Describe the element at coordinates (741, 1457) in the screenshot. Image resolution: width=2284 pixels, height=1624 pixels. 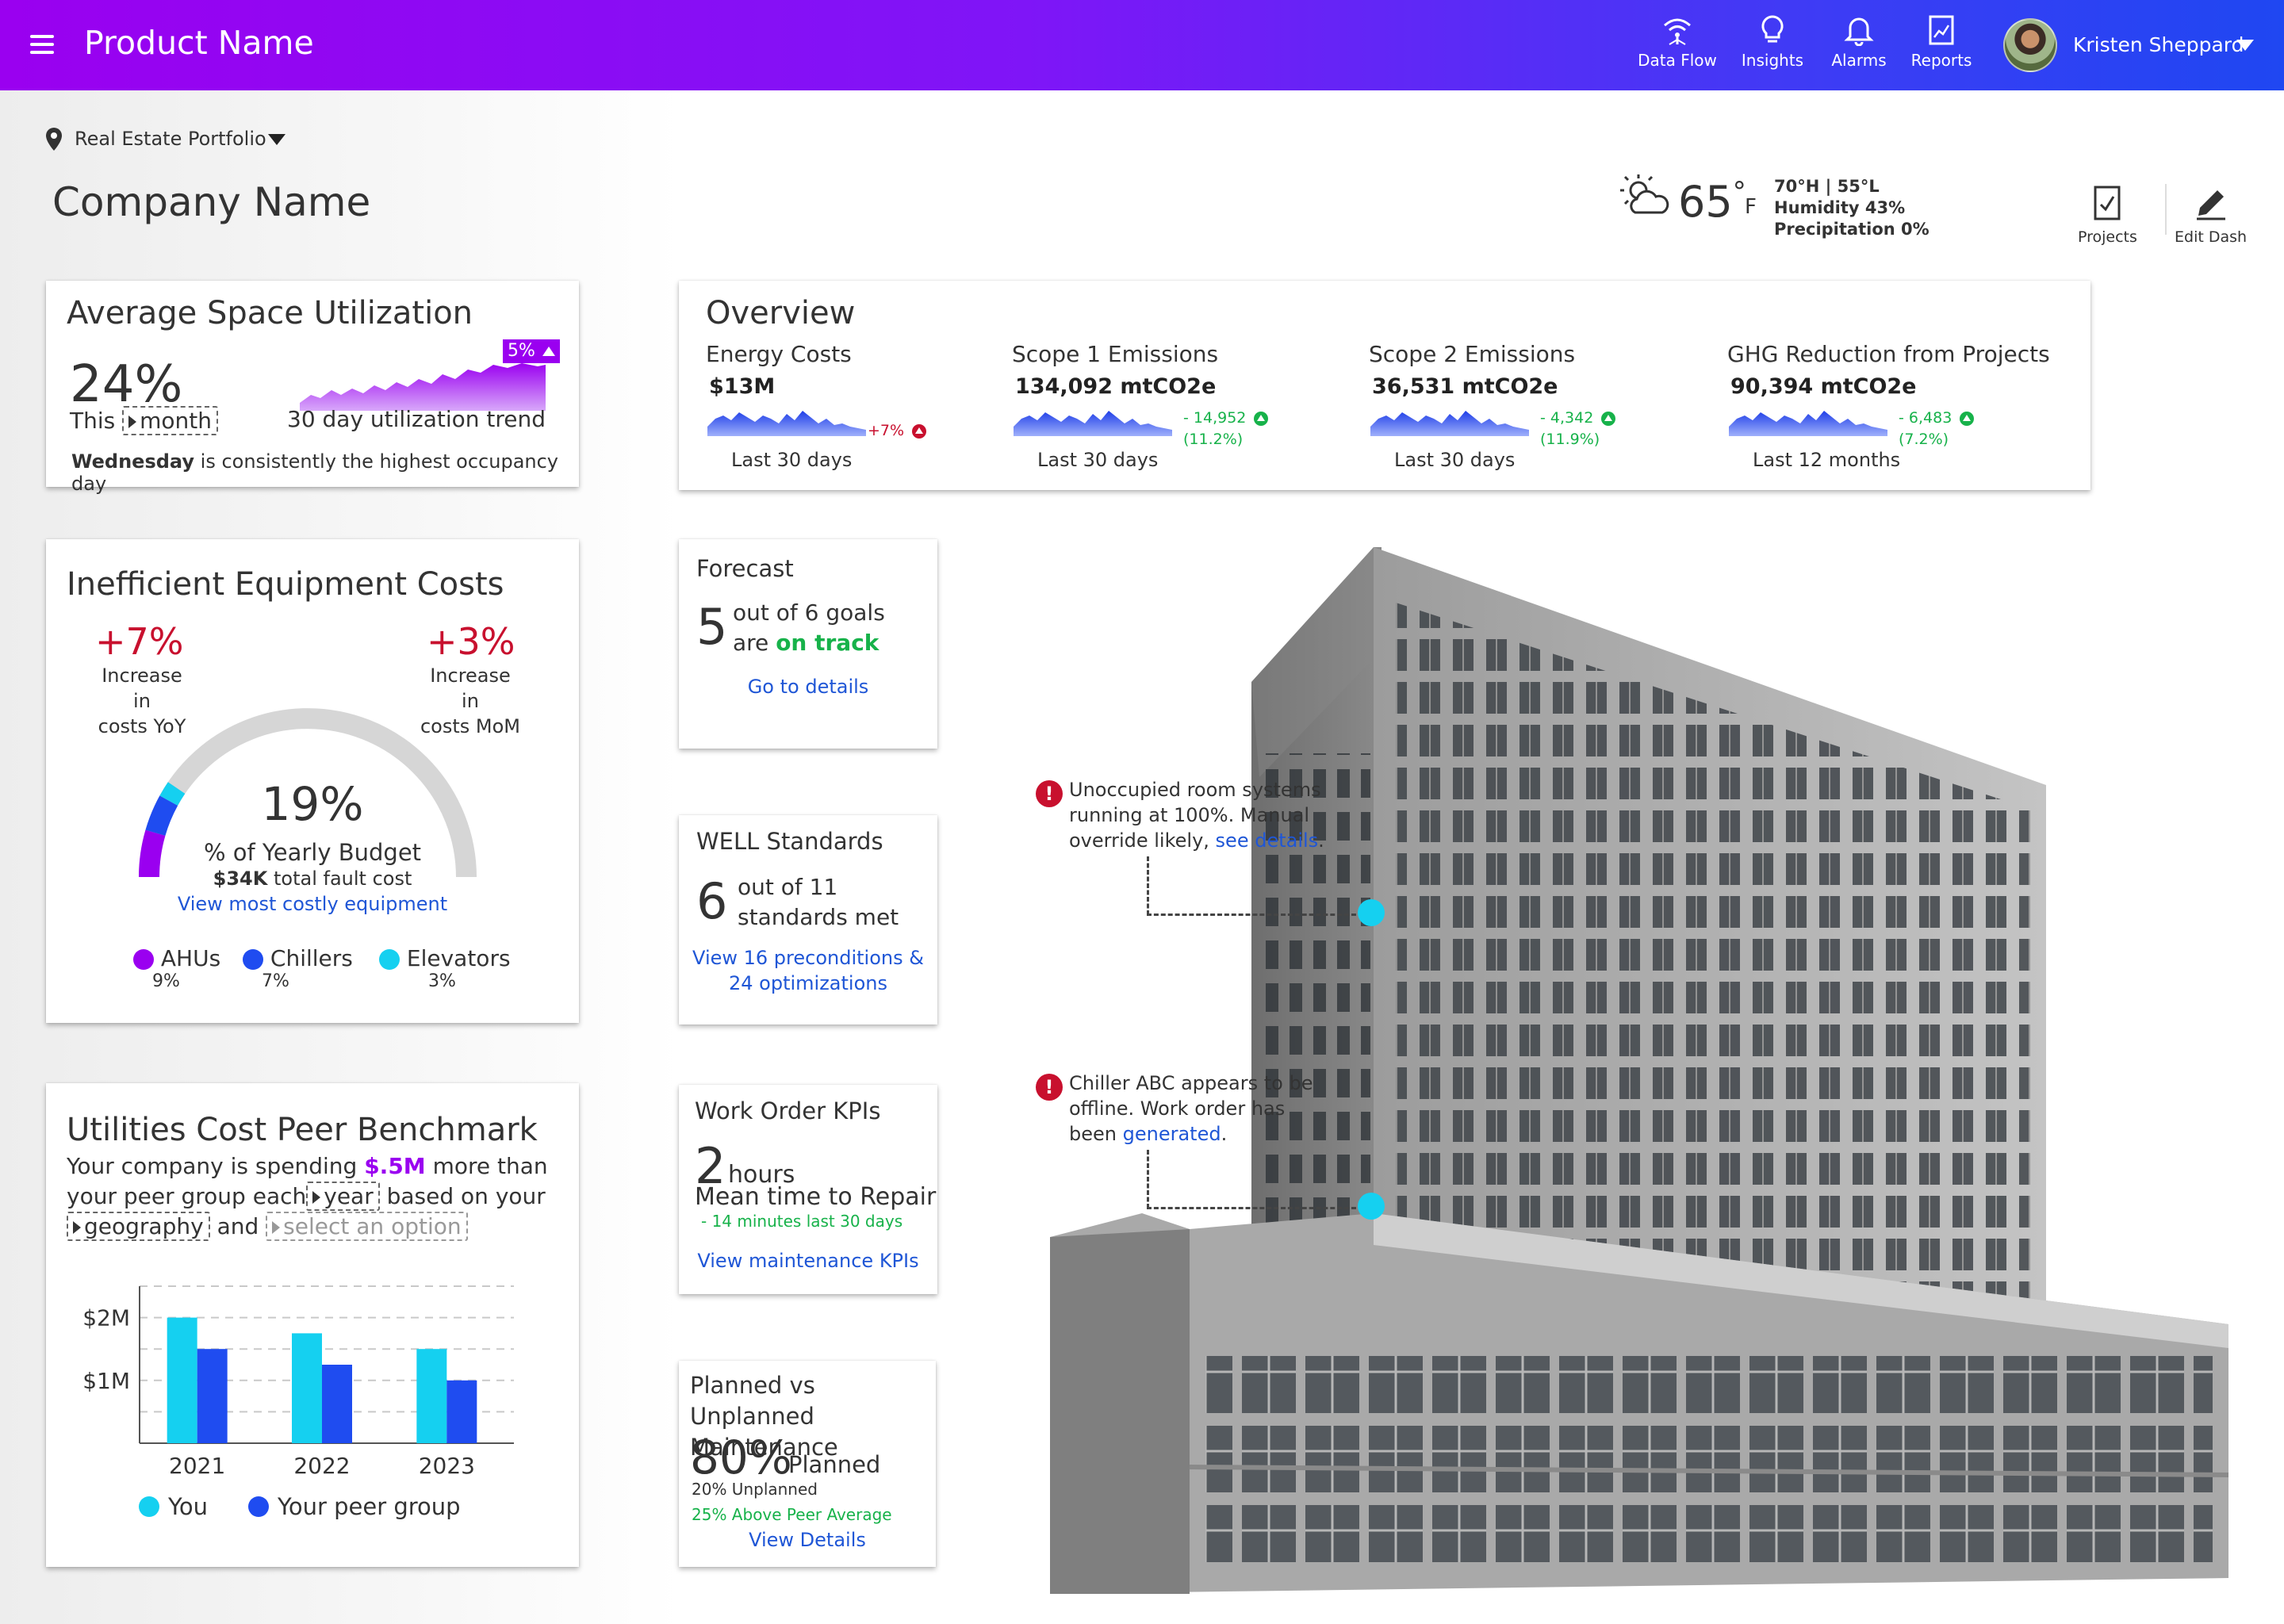
I see `planned-value: 80%` at that location.